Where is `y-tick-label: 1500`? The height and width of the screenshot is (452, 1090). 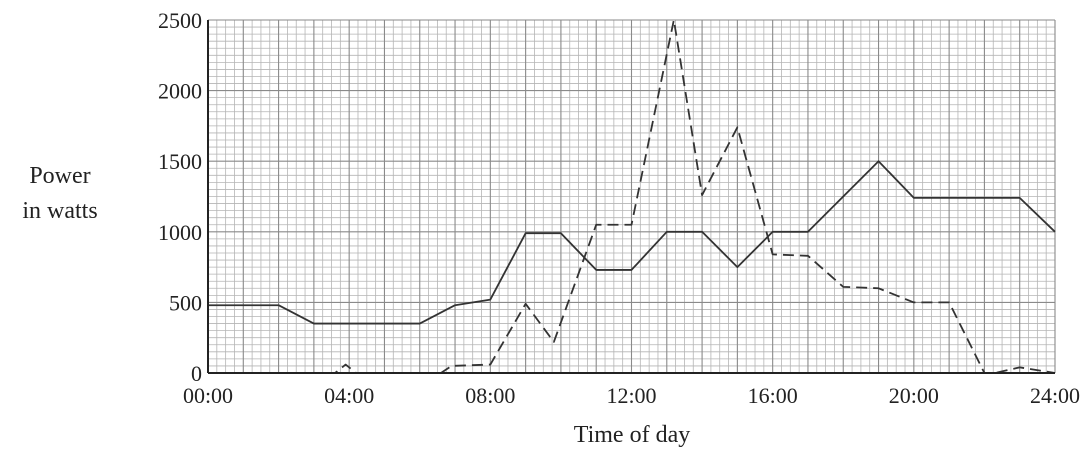
y-tick-label: 1500 is located at coordinates (180, 161).